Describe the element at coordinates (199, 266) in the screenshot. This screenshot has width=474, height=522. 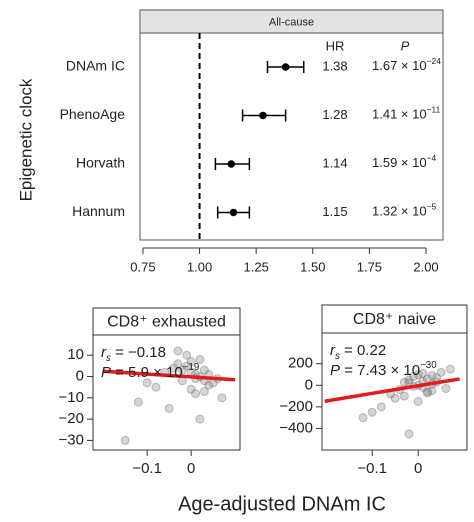
I see `x-tick-label: 1.00` at that location.